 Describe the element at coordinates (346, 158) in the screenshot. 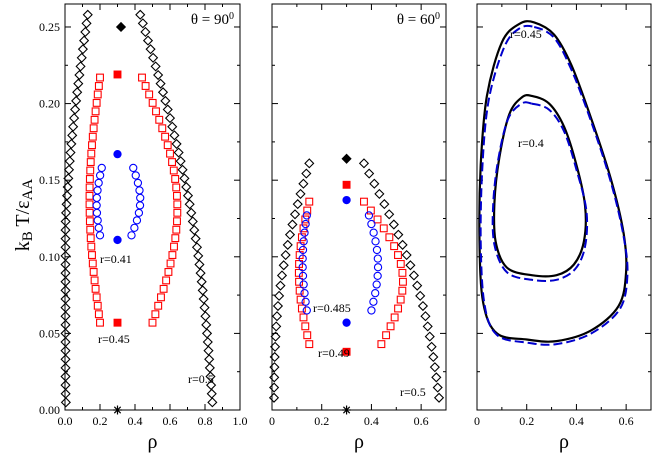

I see `critical-point` at that location.